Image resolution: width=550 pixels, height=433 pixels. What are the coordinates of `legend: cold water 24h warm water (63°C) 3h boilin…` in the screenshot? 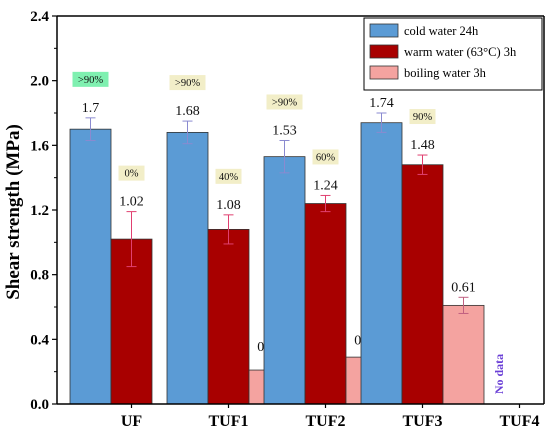 It's located at (453, 54).